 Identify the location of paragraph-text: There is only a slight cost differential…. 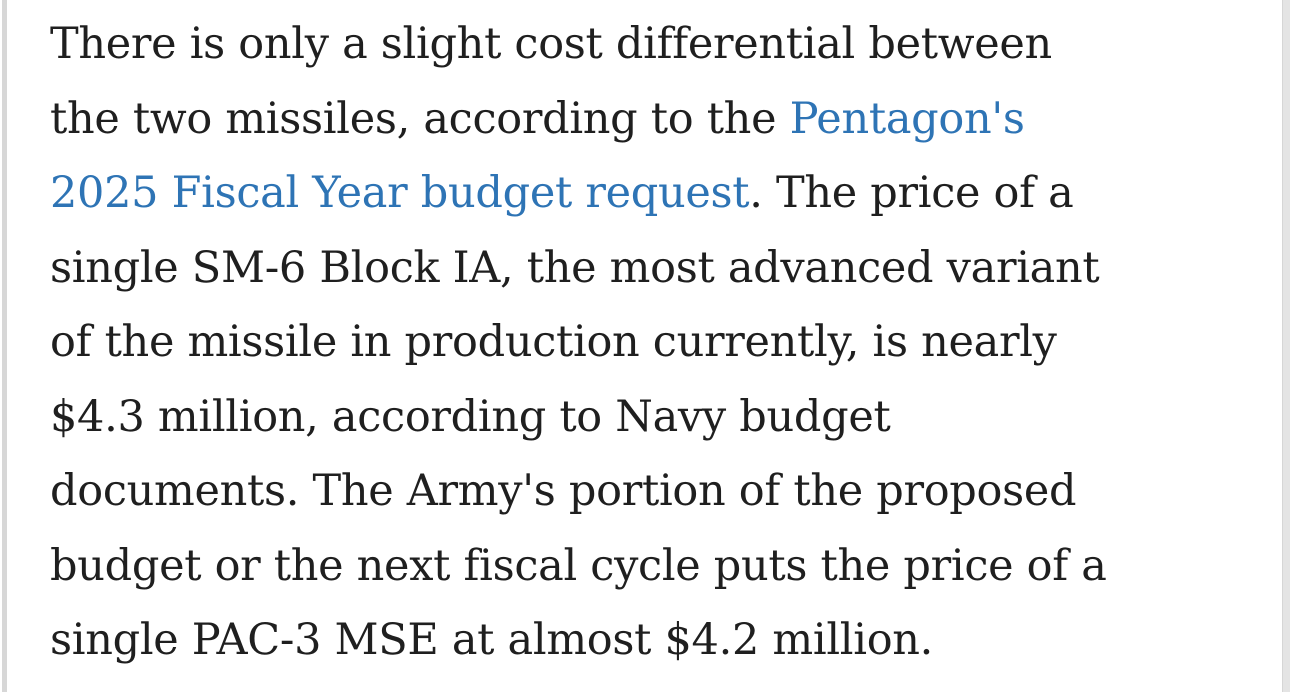
(551, 44).